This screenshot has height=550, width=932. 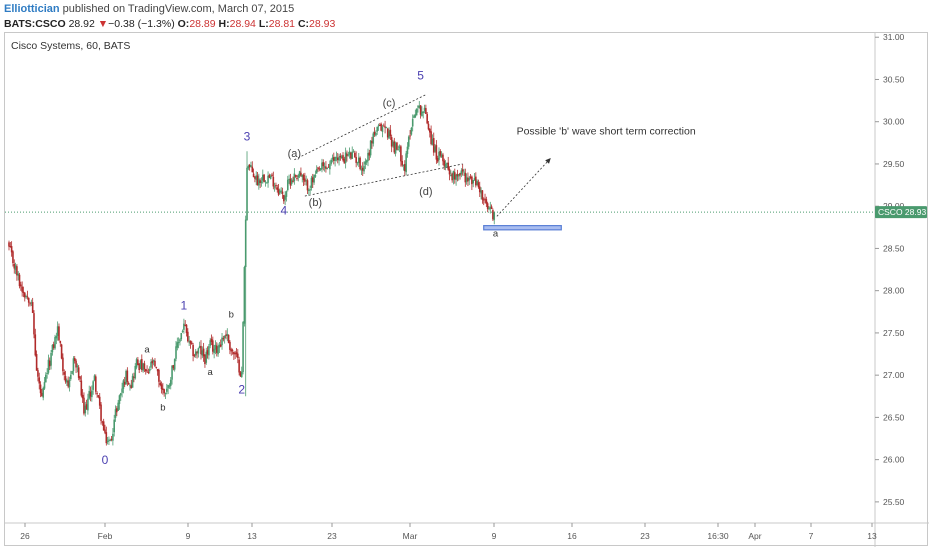 What do you see at coordinates (282, 24) in the screenshot?
I see `low-value: 28.81` at bounding box center [282, 24].